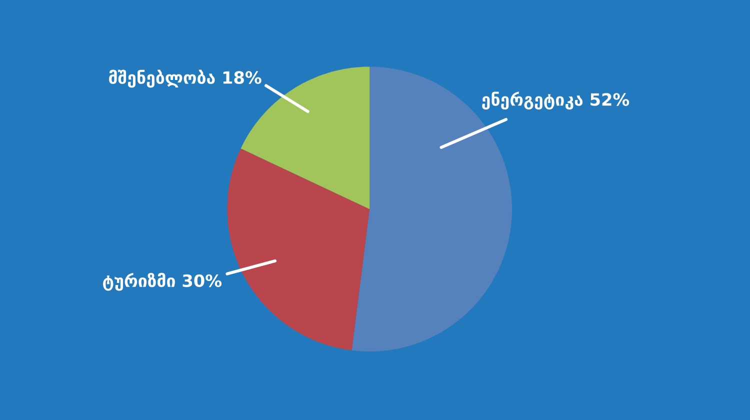 The image size is (750, 420). I want to click on data-label: 30%, so click(202, 280).